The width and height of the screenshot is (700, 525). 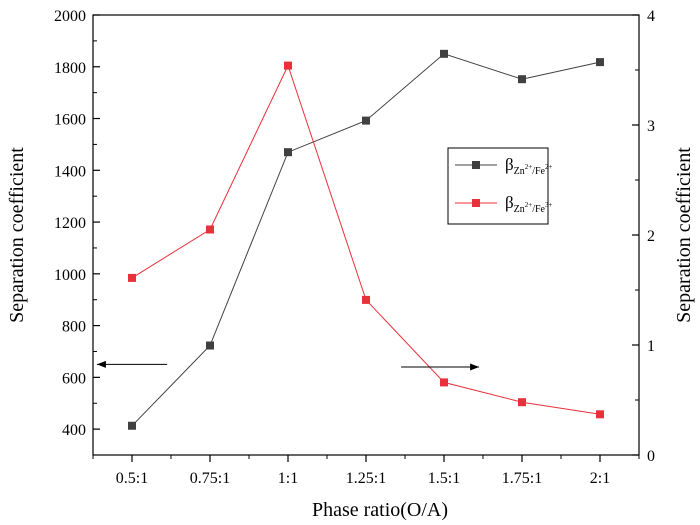 I want to click on annotations, so click(x=288, y=365).